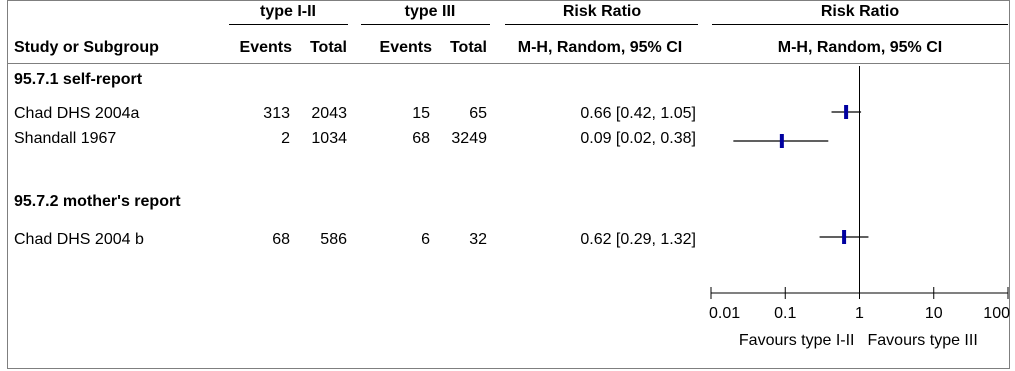  What do you see at coordinates (859, 313) in the screenshot?
I see `x-tick-label: 1` at bounding box center [859, 313].